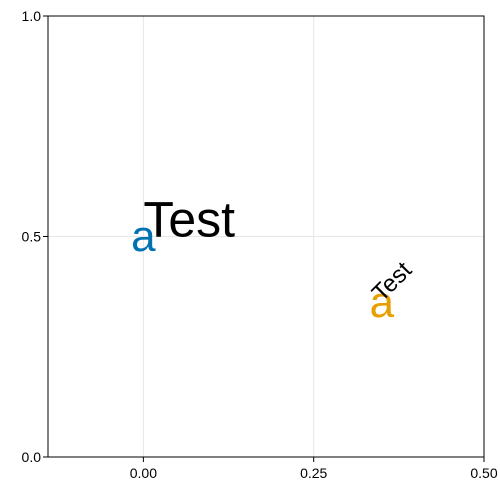  What do you see at coordinates (313, 473) in the screenshot?
I see `x-tick-label: 0.25` at bounding box center [313, 473].